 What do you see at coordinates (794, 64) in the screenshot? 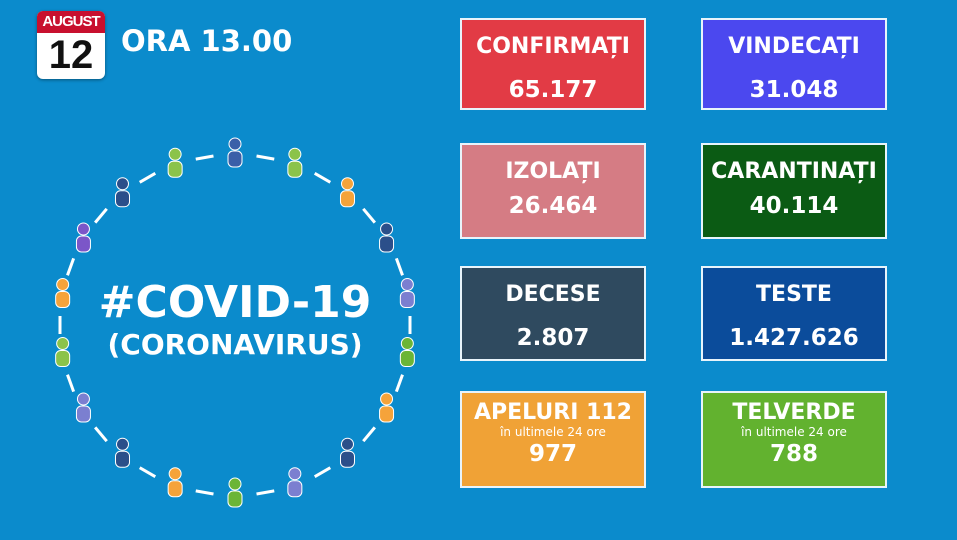
I see `stat-recovered: VINDECAȚI 31.048` at bounding box center [794, 64].